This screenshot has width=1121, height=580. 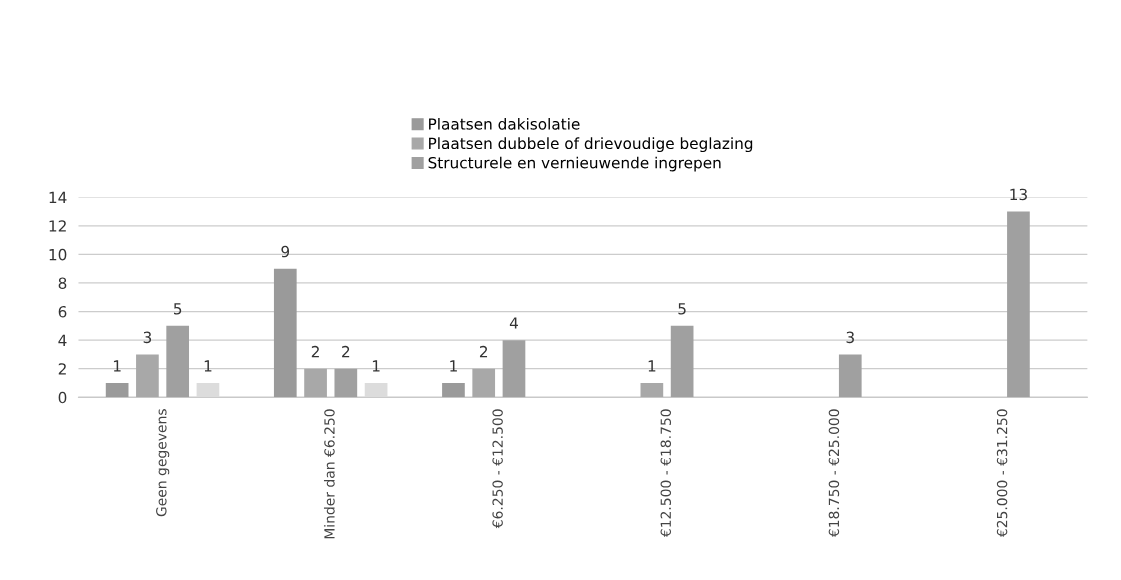 What do you see at coordinates (834, 473) in the screenshot?
I see `x-tick-label: €18.750 - €25.000` at bounding box center [834, 473].